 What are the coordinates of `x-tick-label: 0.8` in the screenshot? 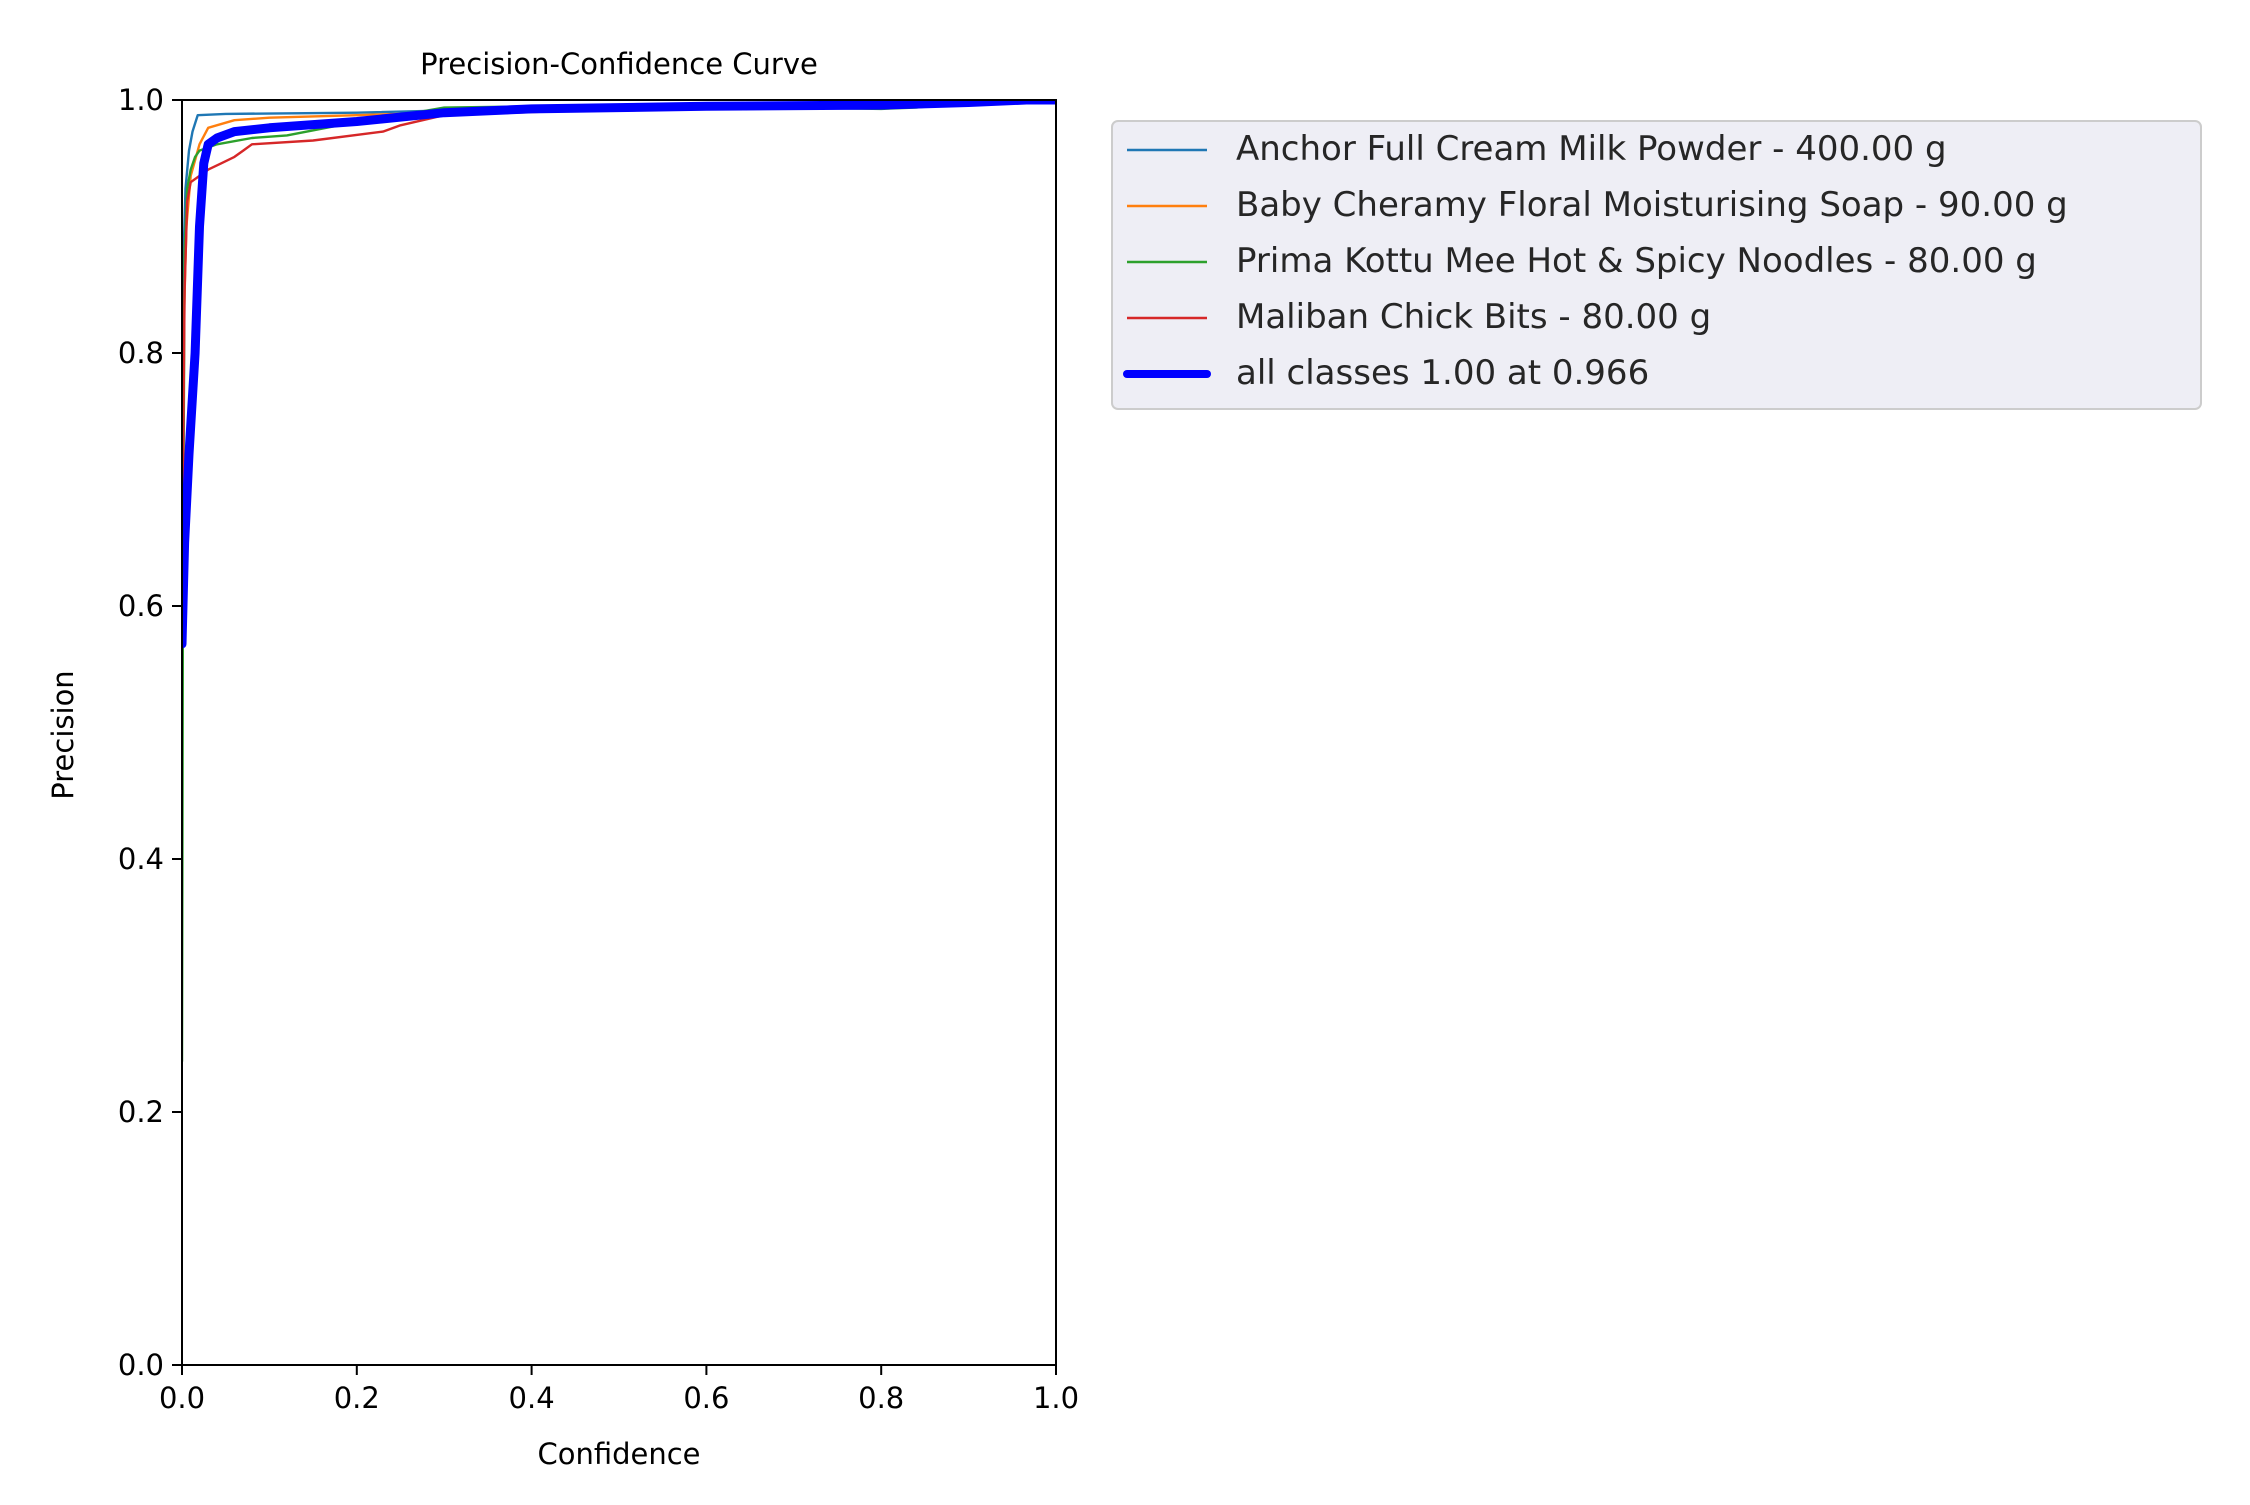 It's located at (881, 1398).